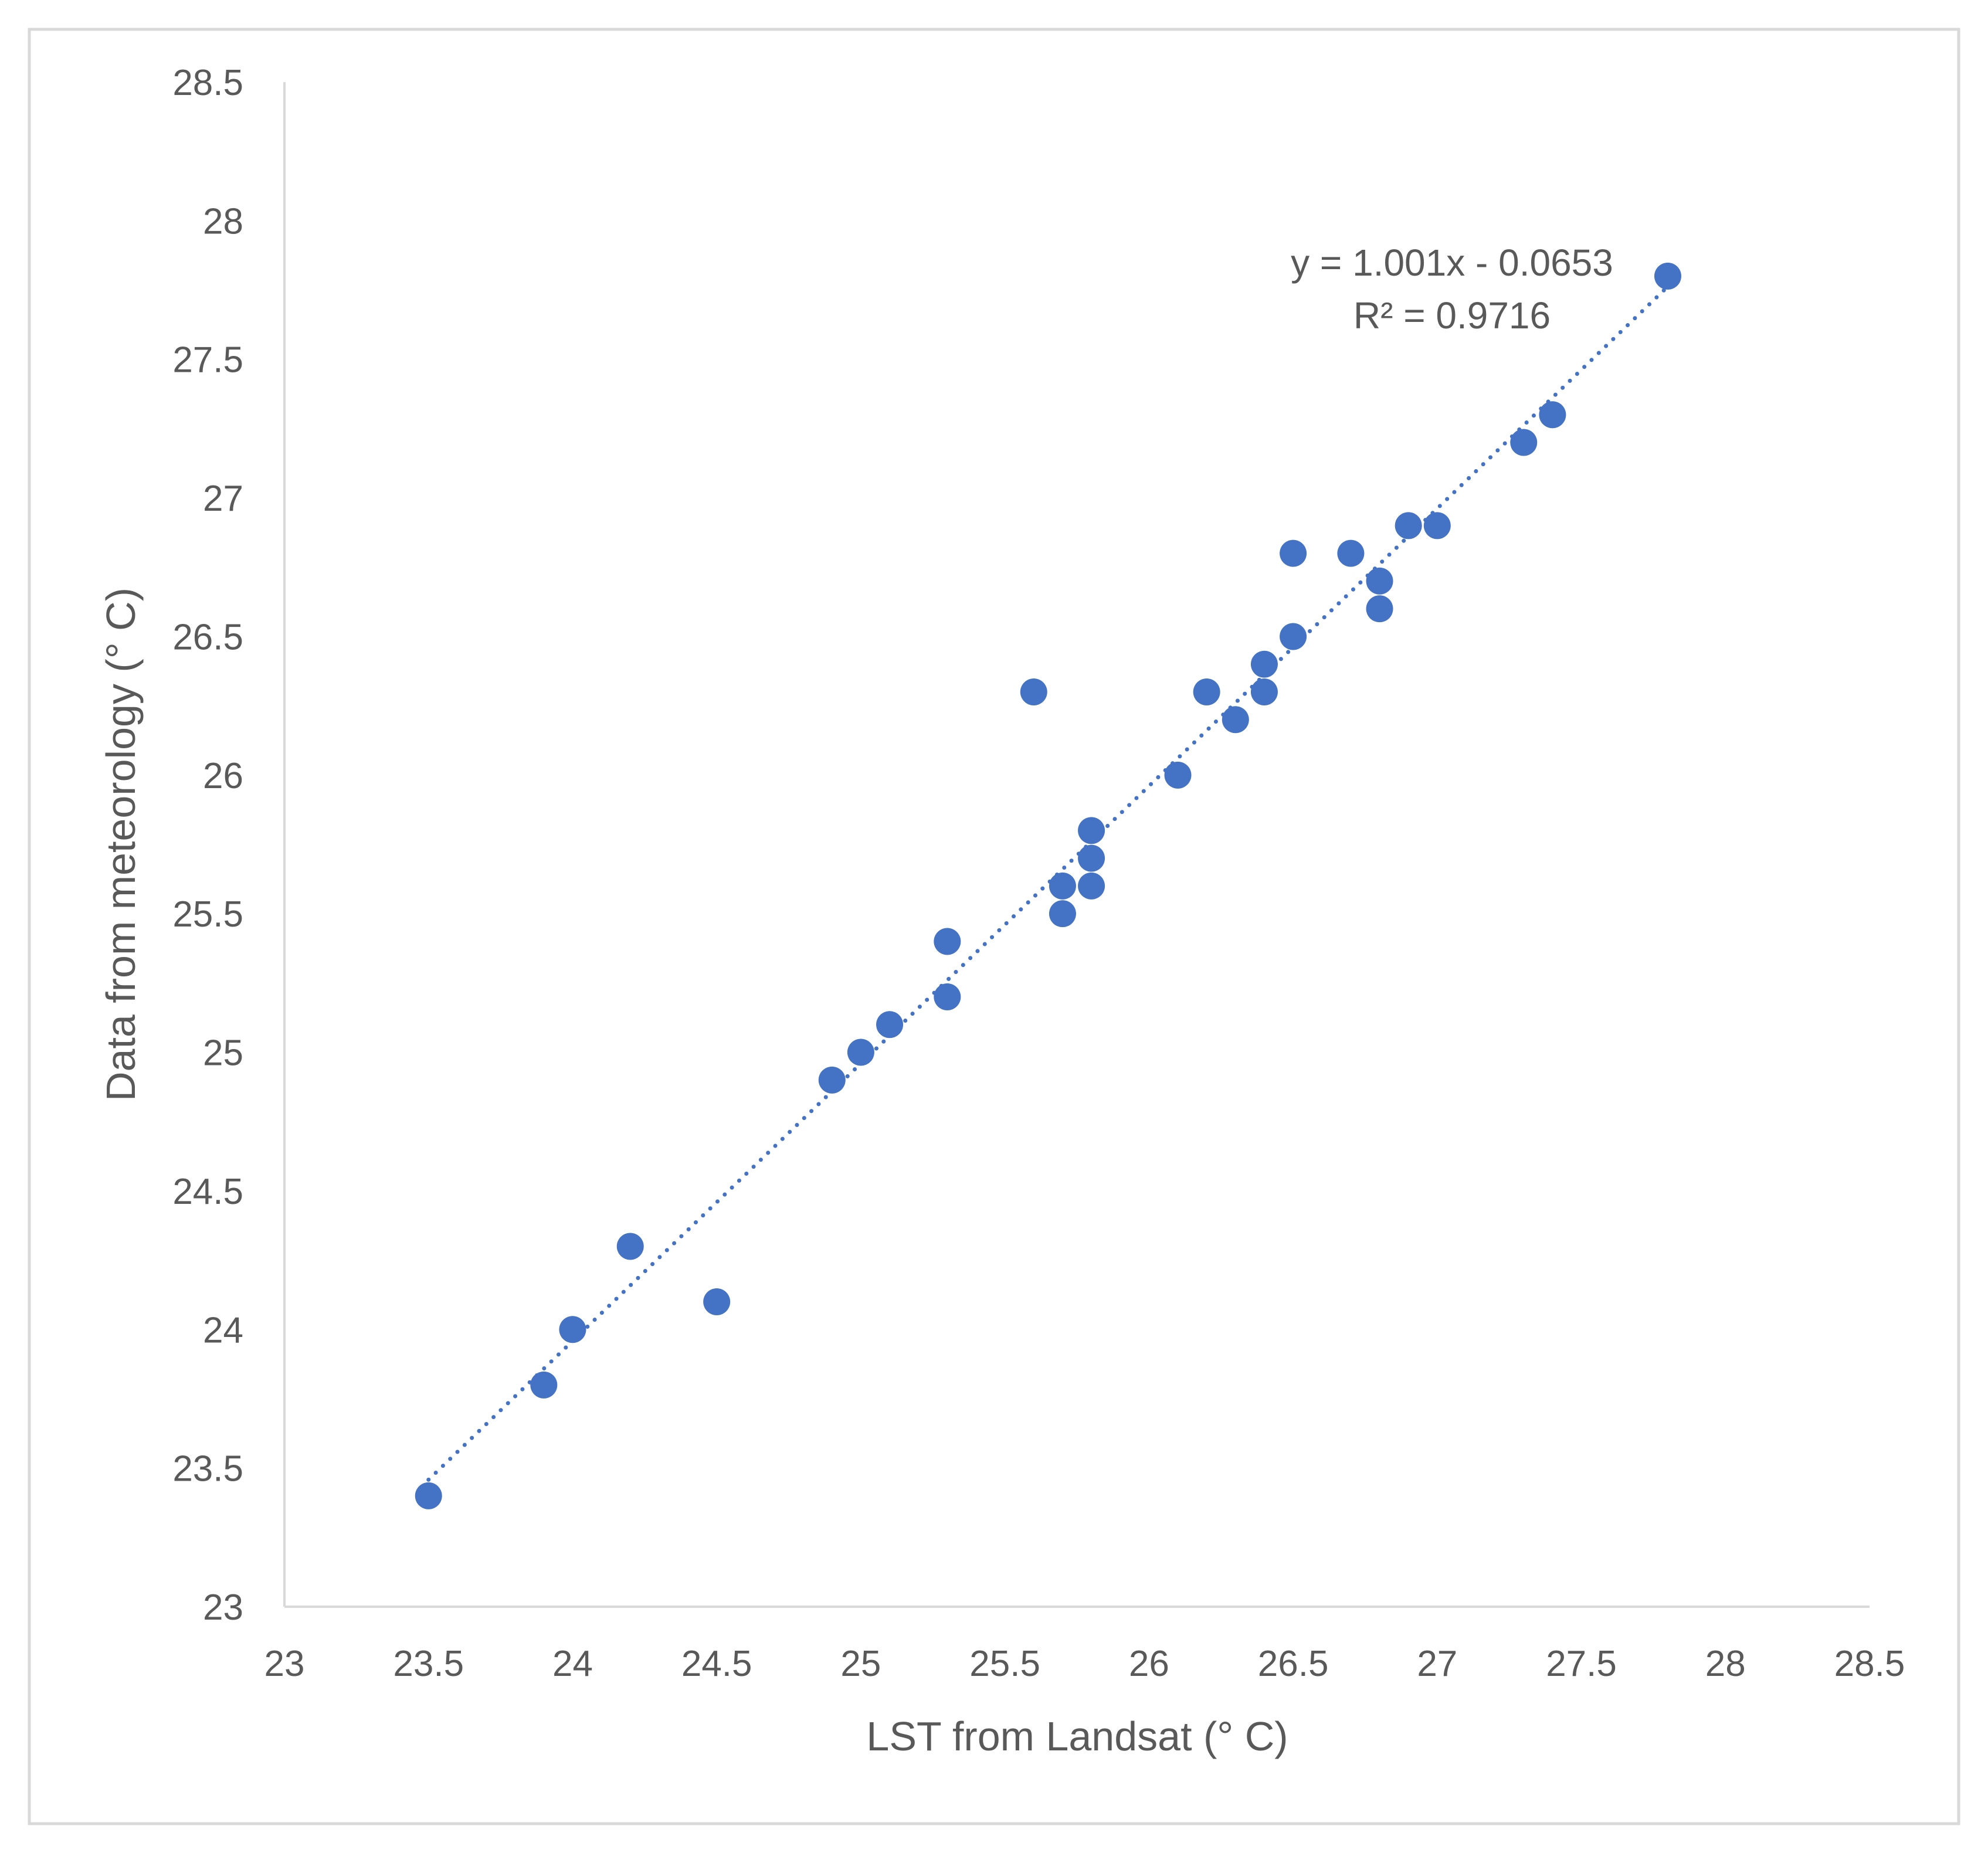 The height and width of the screenshot is (1853, 1988). I want to click on x-tick-label: 28.5, so click(1869, 1664).